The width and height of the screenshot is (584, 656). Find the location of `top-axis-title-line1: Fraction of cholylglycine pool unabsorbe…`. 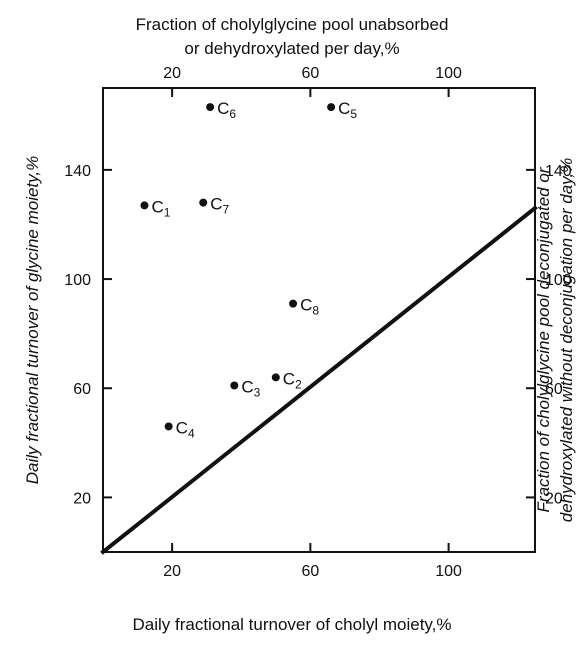

top-axis-title-line1: Fraction of cholylglycine pool unabsorbe… is located at coordinates (292, 24).